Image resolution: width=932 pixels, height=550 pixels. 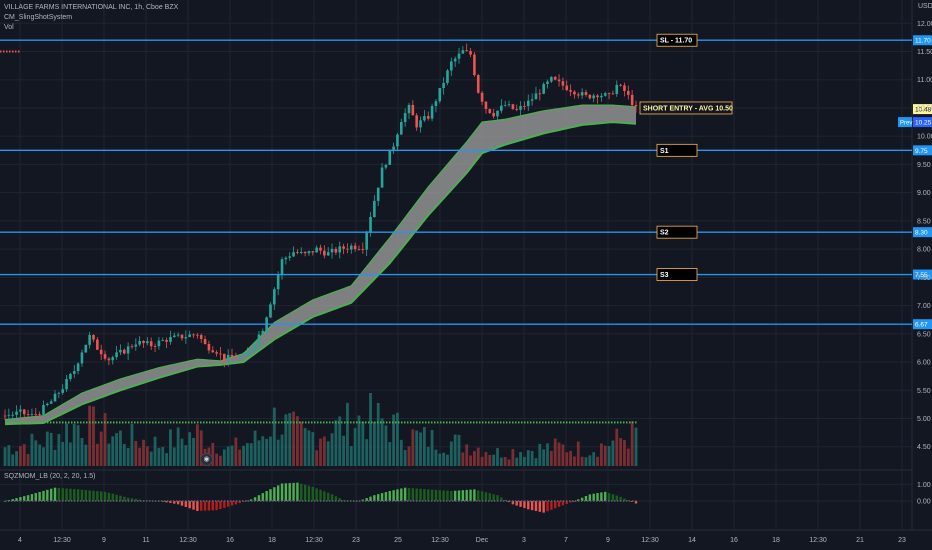 I want to click on price-tick-label: 12.00, so click(x=924, y=24).